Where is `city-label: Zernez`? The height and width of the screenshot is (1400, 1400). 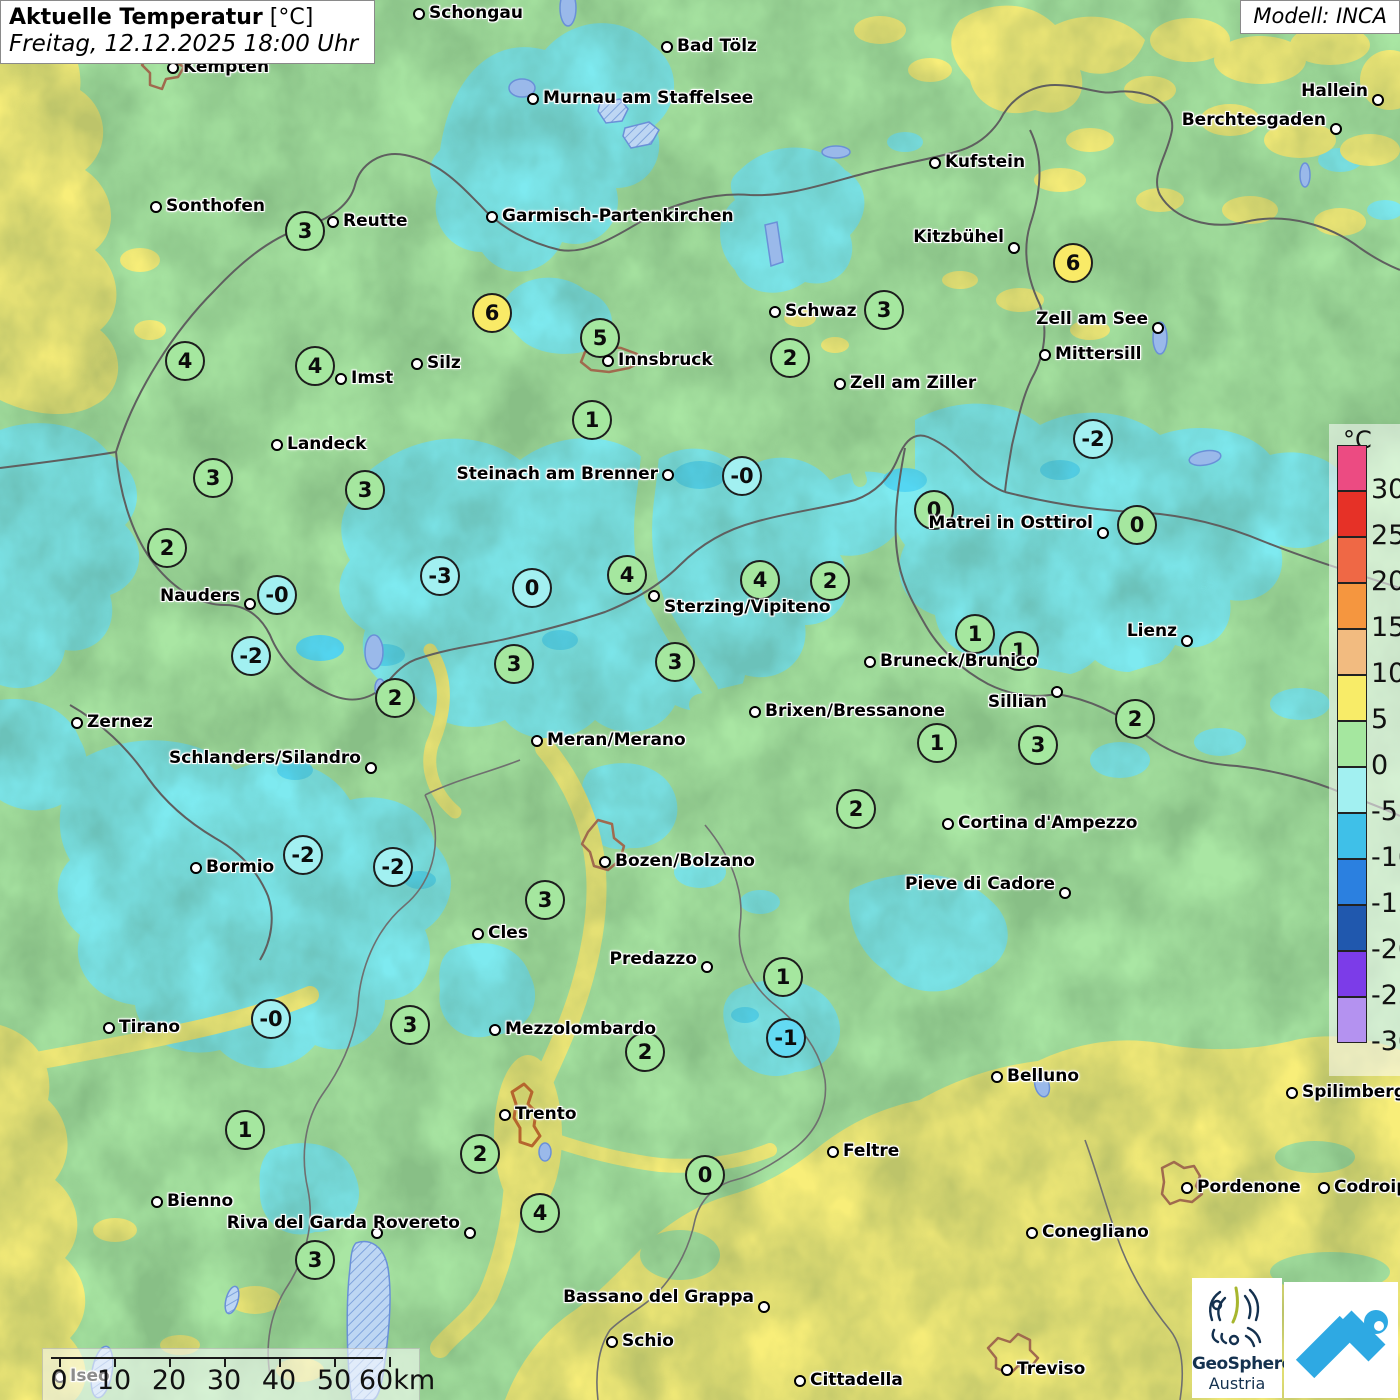
city-label: Zernez is located at coordinates (120, 722).